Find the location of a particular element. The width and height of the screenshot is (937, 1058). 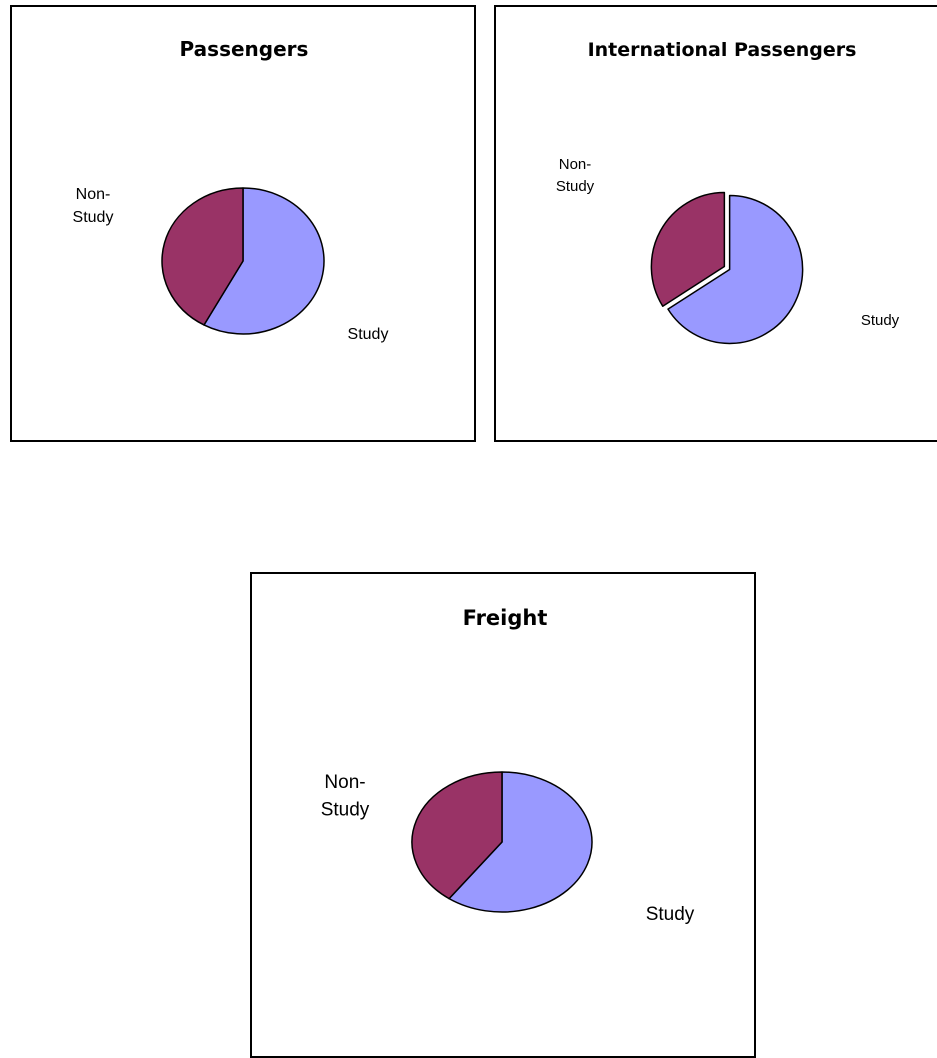

pie-chart-international-passengers: International Passengers Study Non-Study is located at coordinates (728, 192).